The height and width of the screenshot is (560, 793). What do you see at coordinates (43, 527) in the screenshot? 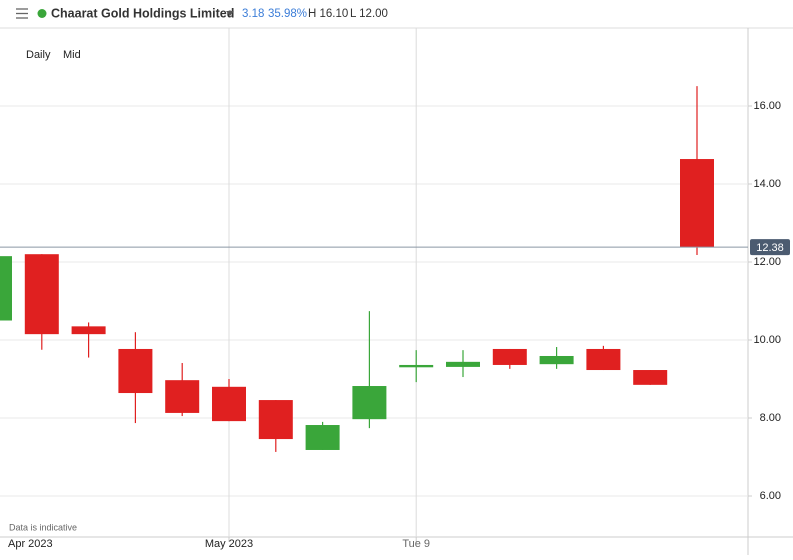
I see `disclaimer: Data is indicative` at bounding box center [43, 527].